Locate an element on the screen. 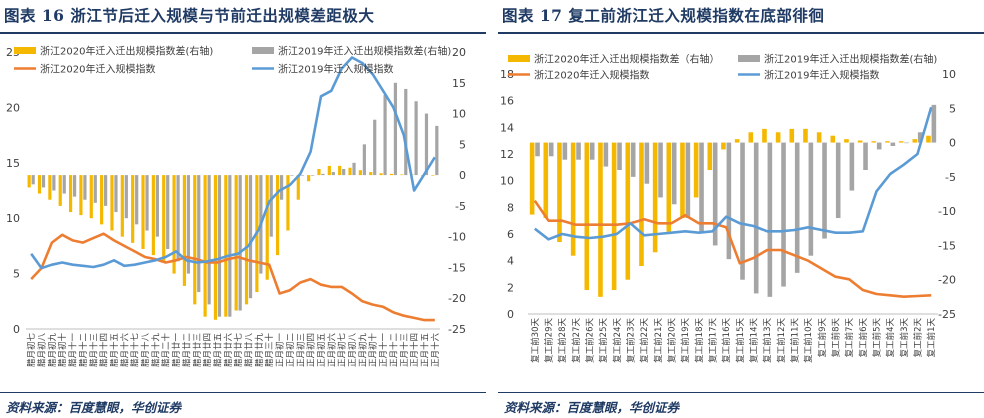 This screenshot has height=418, width=984. x-tick-label: 复工前19天 is located at coordinates (685, 340).